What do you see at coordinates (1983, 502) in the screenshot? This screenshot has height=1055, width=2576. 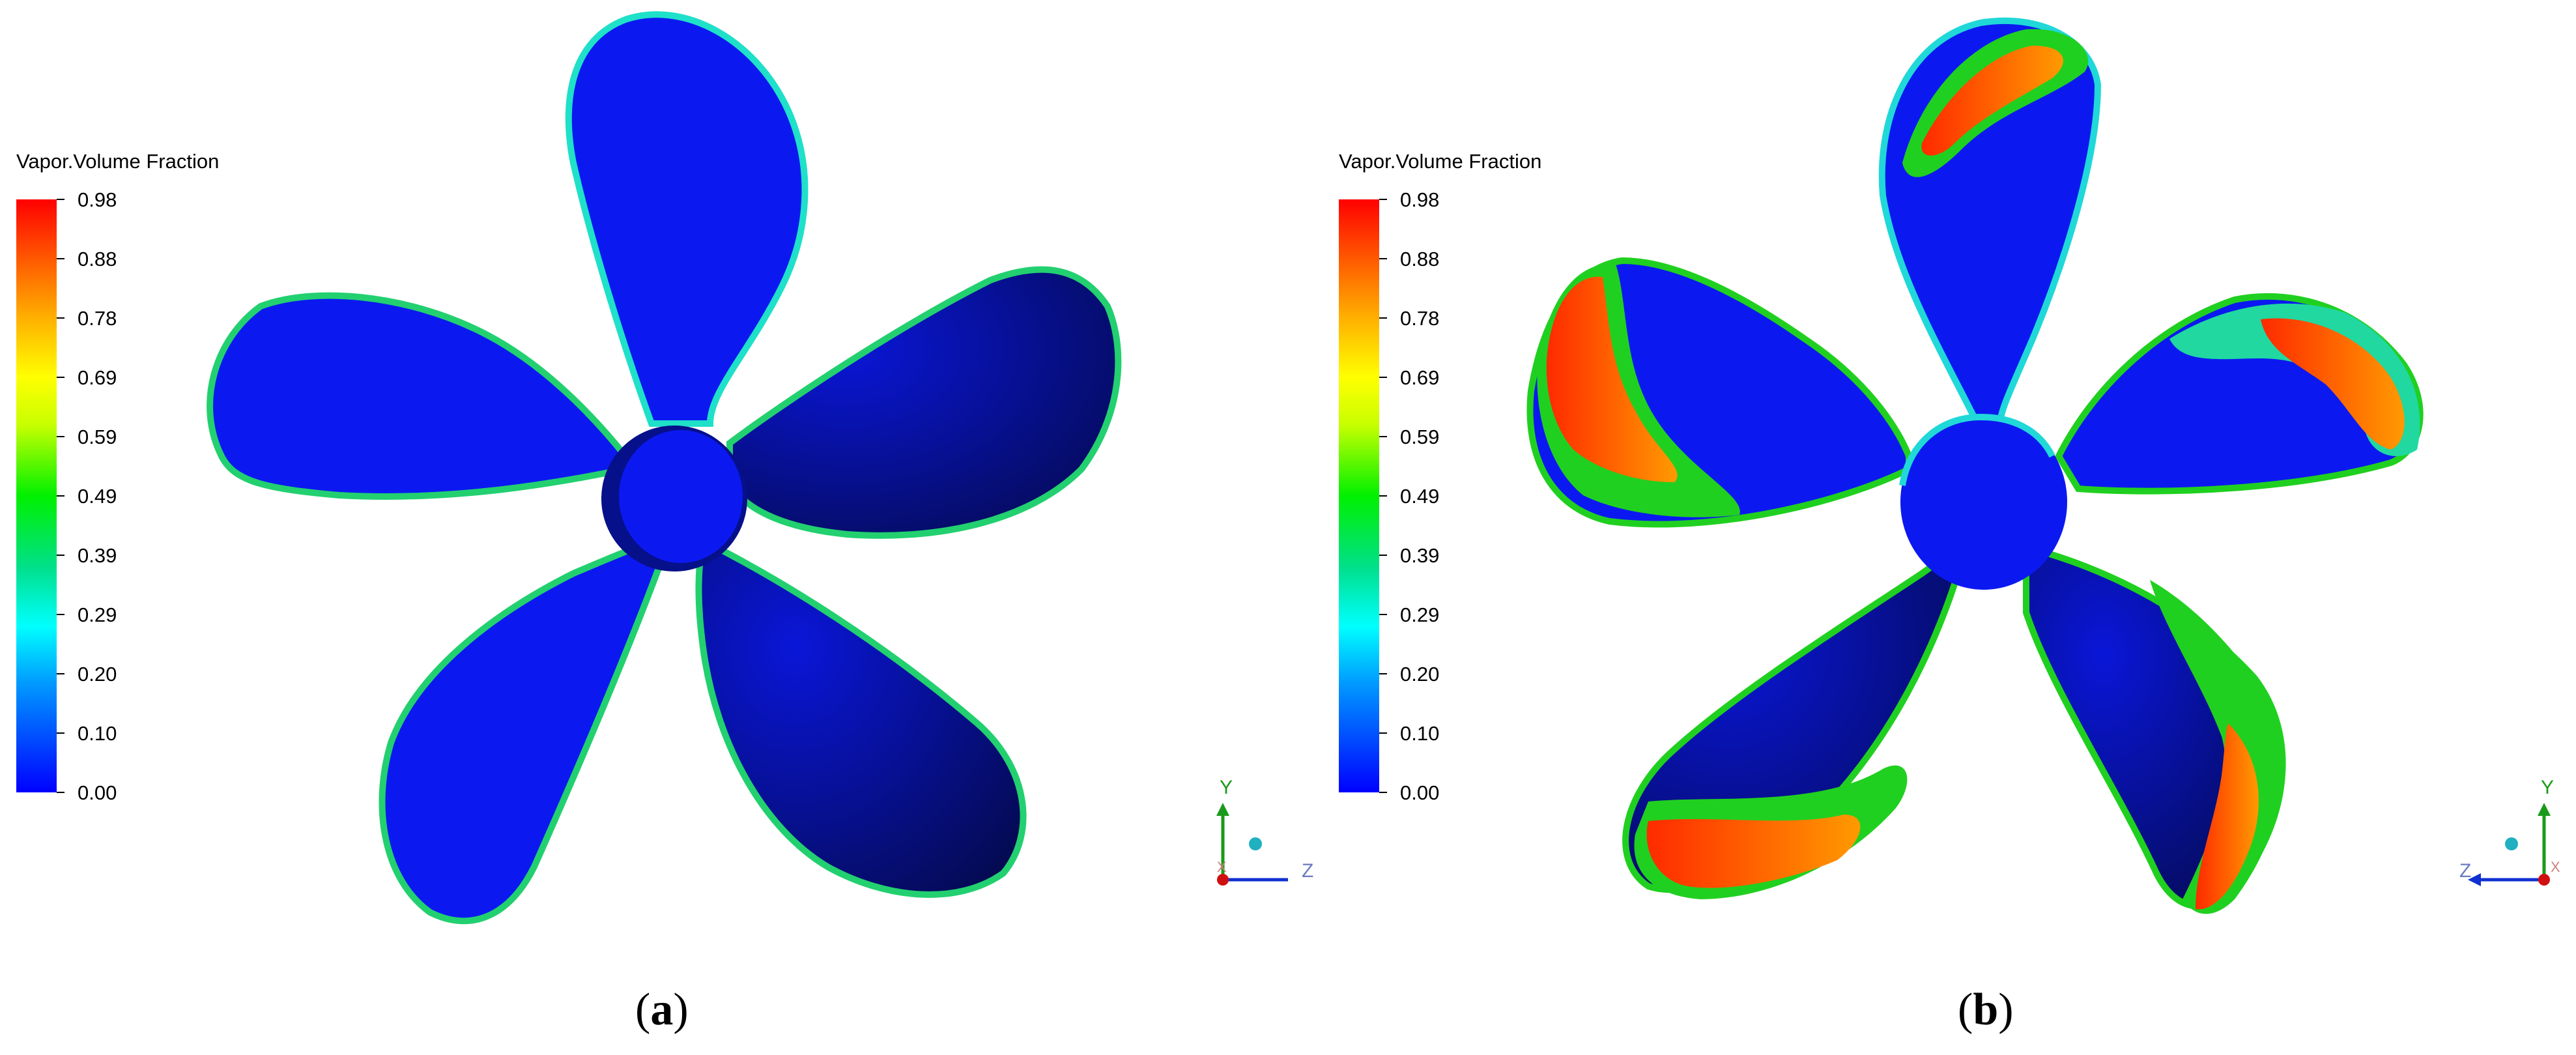 I see `hub` at bounding box center [1983, 502].